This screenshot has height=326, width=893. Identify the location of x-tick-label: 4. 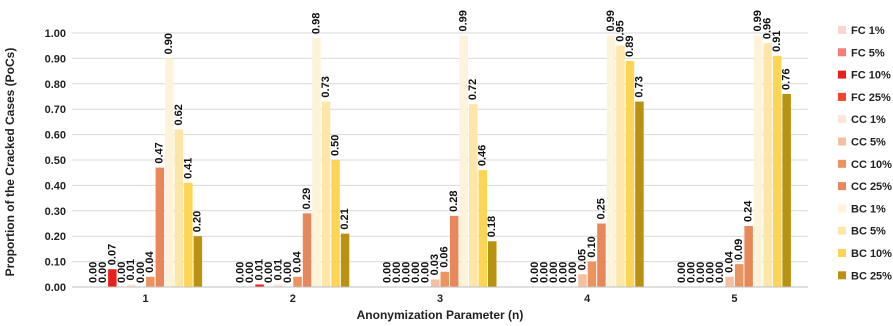
(587, 299).